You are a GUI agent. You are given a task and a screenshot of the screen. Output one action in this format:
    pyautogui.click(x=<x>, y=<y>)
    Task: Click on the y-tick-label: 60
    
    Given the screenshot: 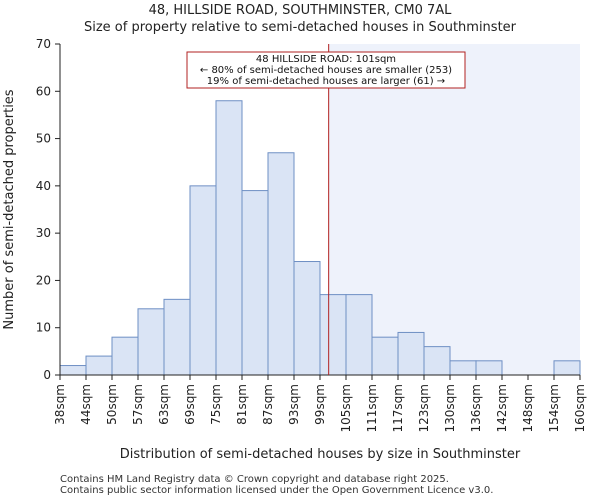 What is the action you would take?
    pyautogui.click(x=43, y=91)
    